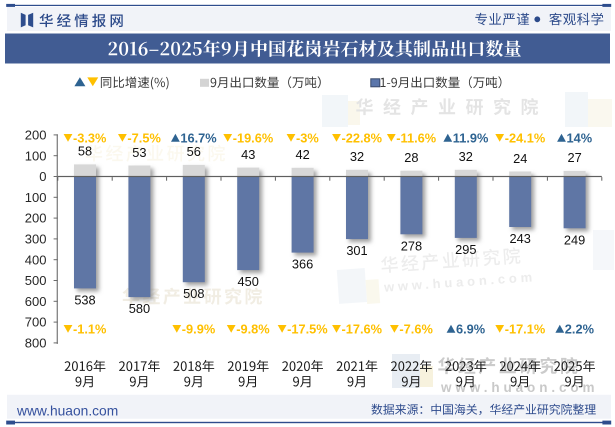  Describe the element at coordinates (199, 328) in the screenshot. I see `svg-text: -9.9%` at that location.